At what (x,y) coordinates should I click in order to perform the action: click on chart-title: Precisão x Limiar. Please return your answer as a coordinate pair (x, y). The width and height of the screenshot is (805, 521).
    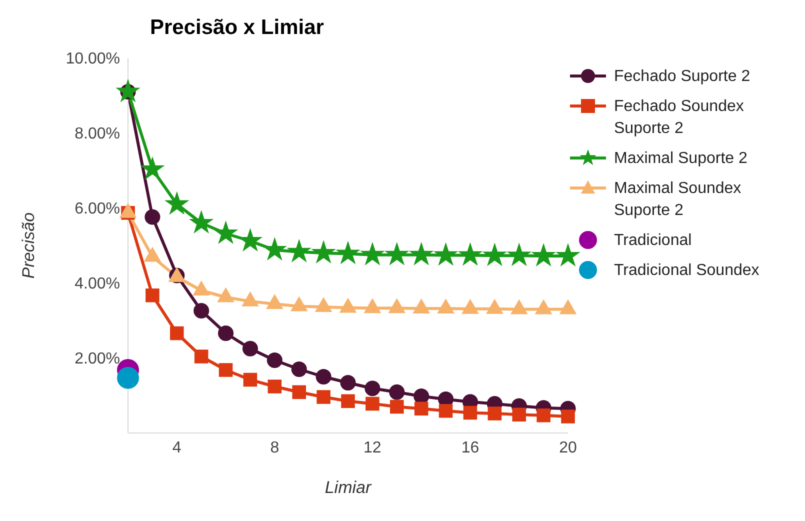
    Looking at the image, I should click on (237, 28).